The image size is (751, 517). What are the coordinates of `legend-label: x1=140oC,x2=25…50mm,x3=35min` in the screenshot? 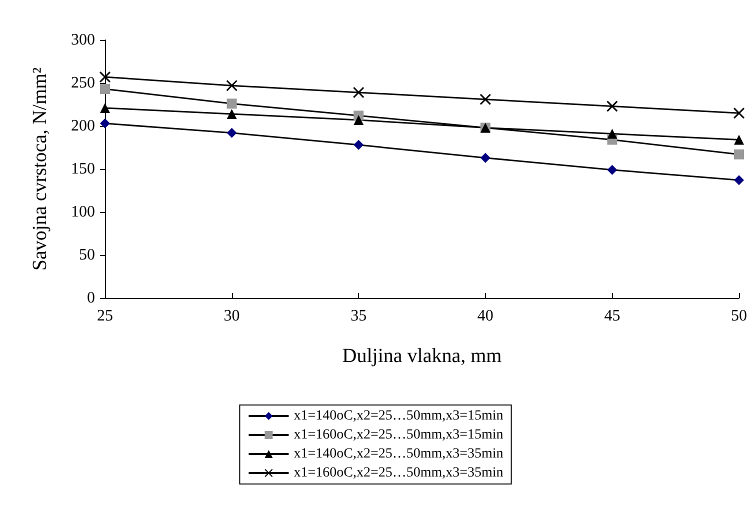 It's located at (399, 454).